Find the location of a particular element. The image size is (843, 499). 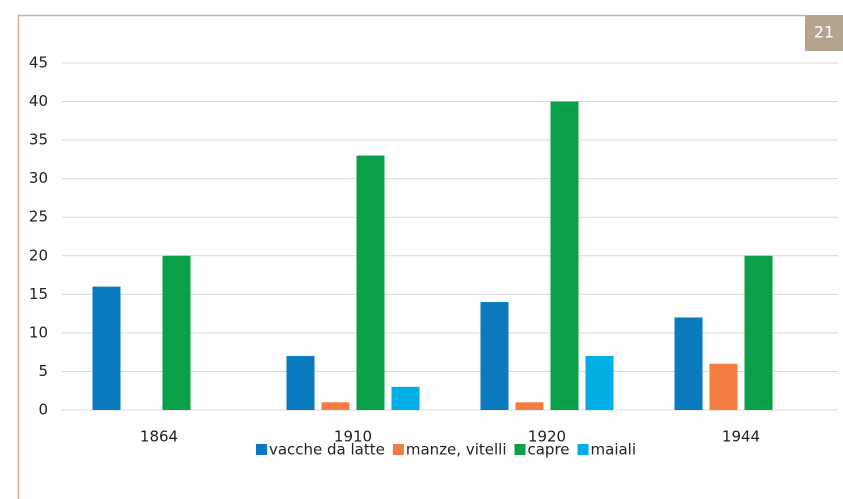

y-tick-label: 35 is located at coordinates (38, 140).